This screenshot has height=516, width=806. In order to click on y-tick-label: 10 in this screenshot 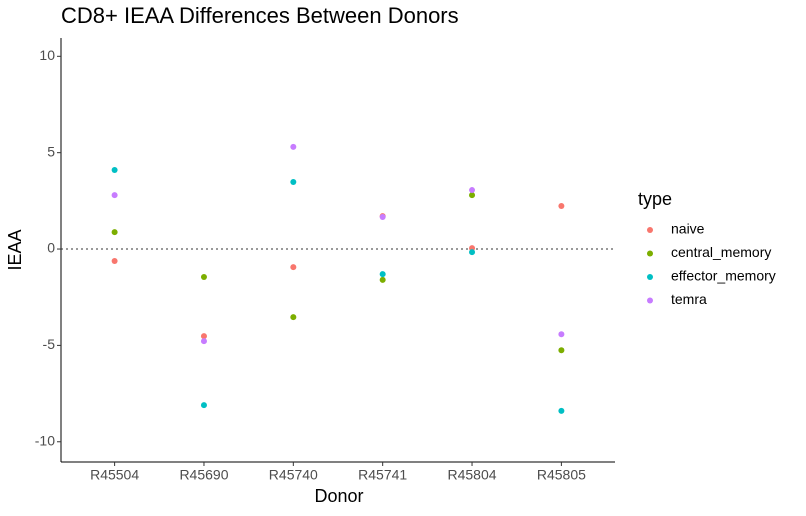, I will do `click(47, 55)`.